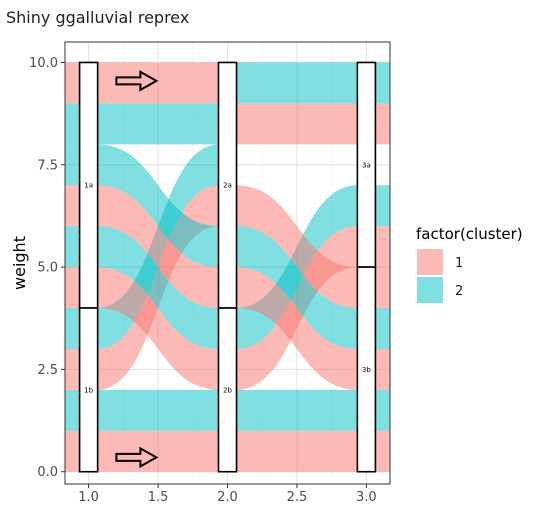 This screenshot has height=516, width=540. What do you see at coordinates (97, 17) in the screenshot?
I see `chart-title: Shiny ggalluvial reprex` at bounding box center [97, 17].